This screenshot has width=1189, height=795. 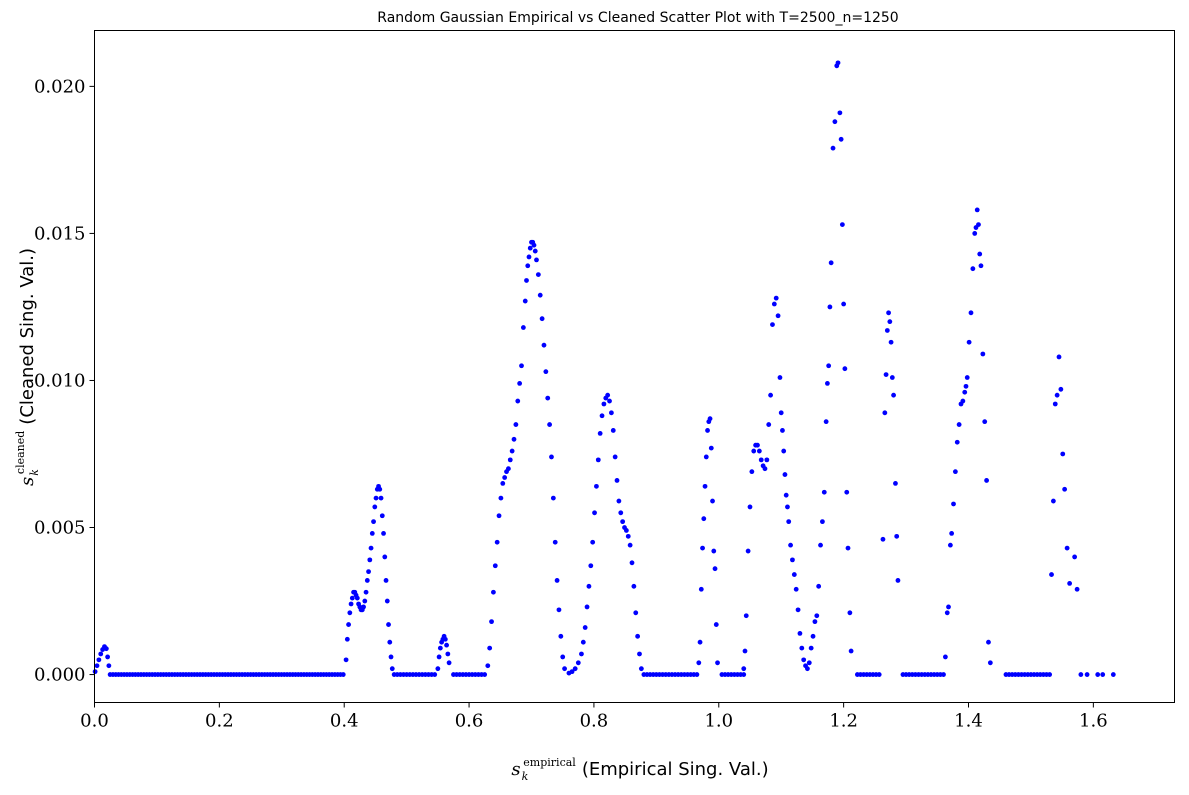 I want to click on y-axis-ticks: 0.000 0.005 0.010 0.015 0.020, so click(x=64, y=381).